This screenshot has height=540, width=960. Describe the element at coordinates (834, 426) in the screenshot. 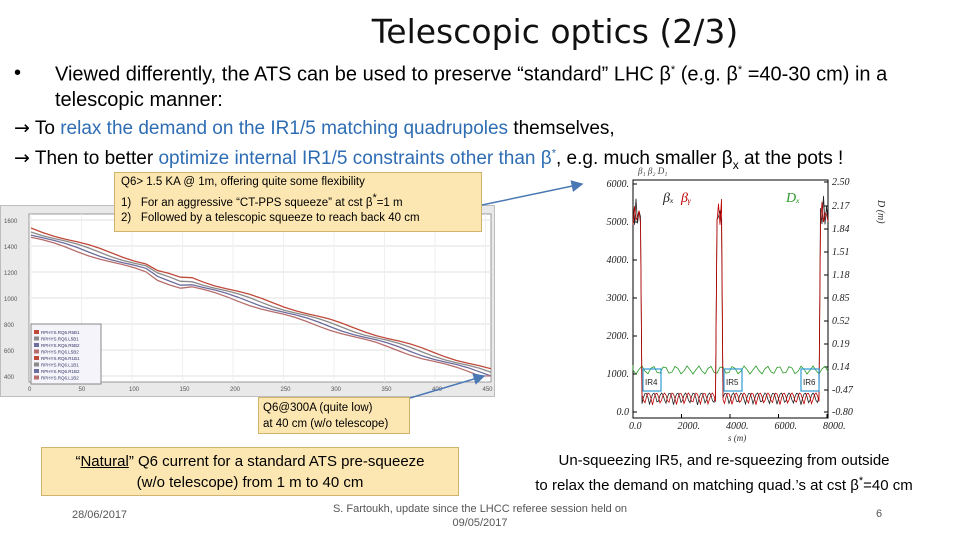

I see `x-tick: 8000.` at that location.